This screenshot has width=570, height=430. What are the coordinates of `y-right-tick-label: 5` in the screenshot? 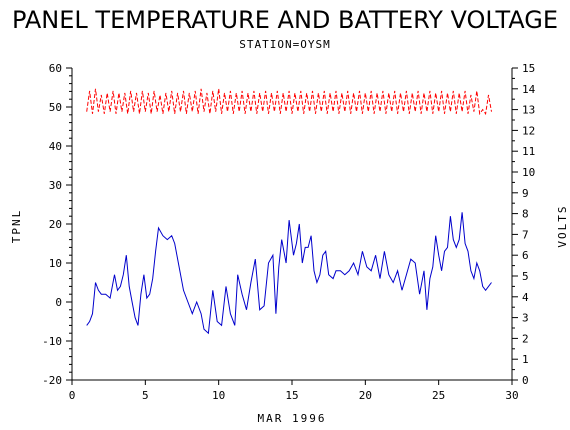 It's located at (525, 276).